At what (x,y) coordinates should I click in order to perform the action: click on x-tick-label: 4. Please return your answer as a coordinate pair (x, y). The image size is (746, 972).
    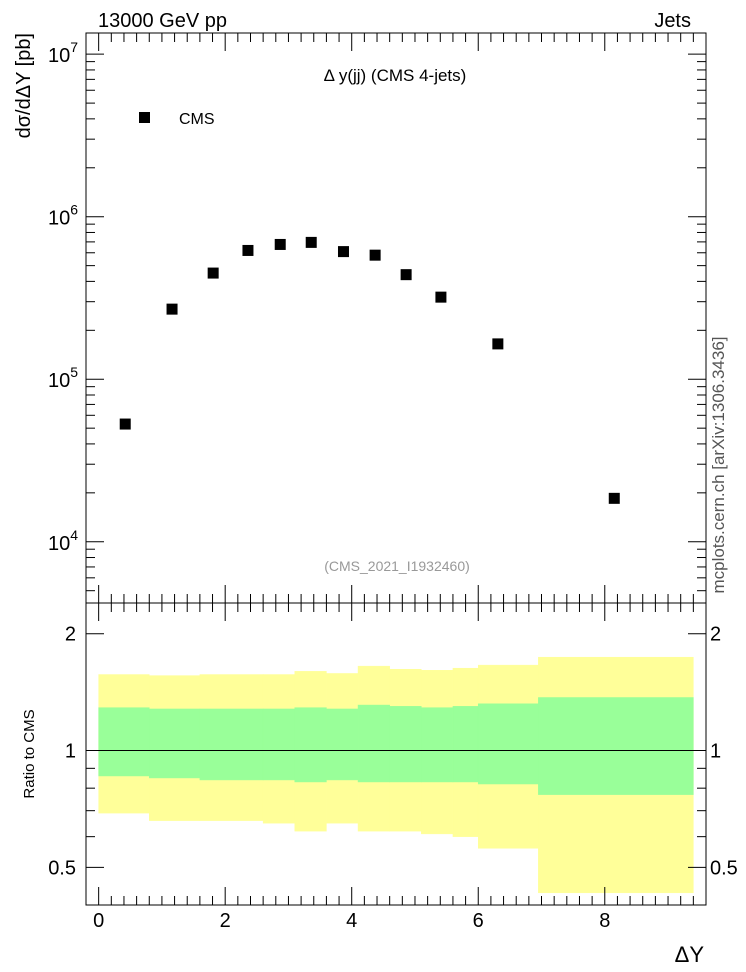
    Looking at the image, I should click on (351, 921).